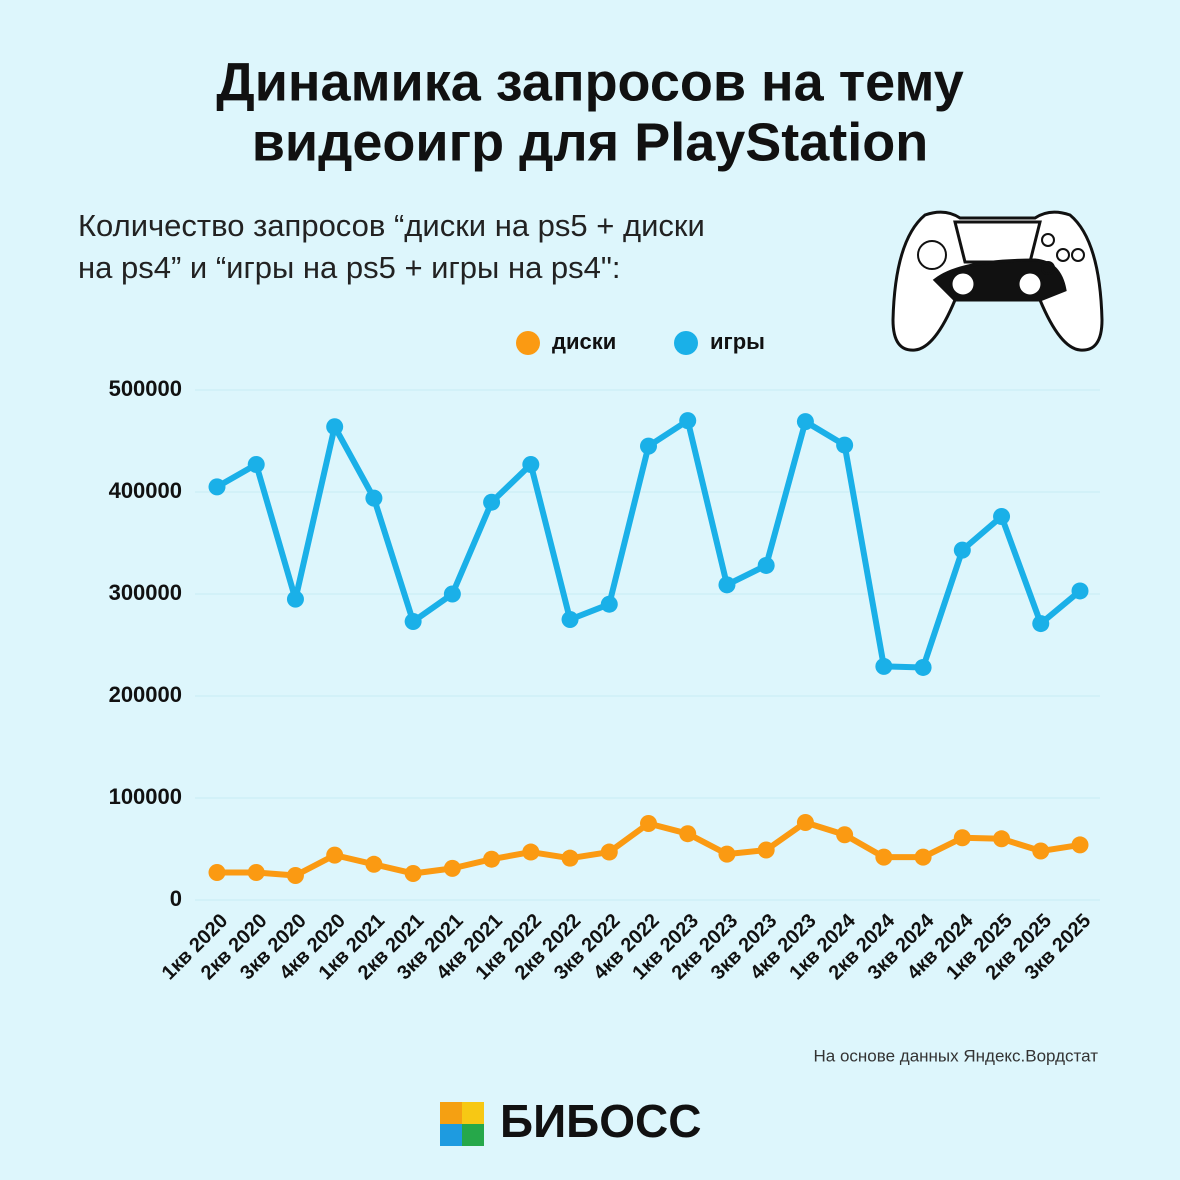  What do you see at coordinates (584, 341) in the screenshot?
I see `legend-label: диски` at bounding box center [584, 341].